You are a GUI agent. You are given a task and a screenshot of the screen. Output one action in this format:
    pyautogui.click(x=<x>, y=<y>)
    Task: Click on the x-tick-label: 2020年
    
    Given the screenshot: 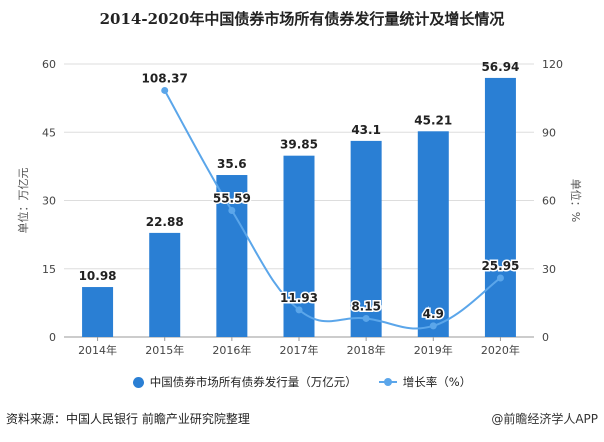 What is the action you would take?
    pyautogui.click(x=500, y=350)
    